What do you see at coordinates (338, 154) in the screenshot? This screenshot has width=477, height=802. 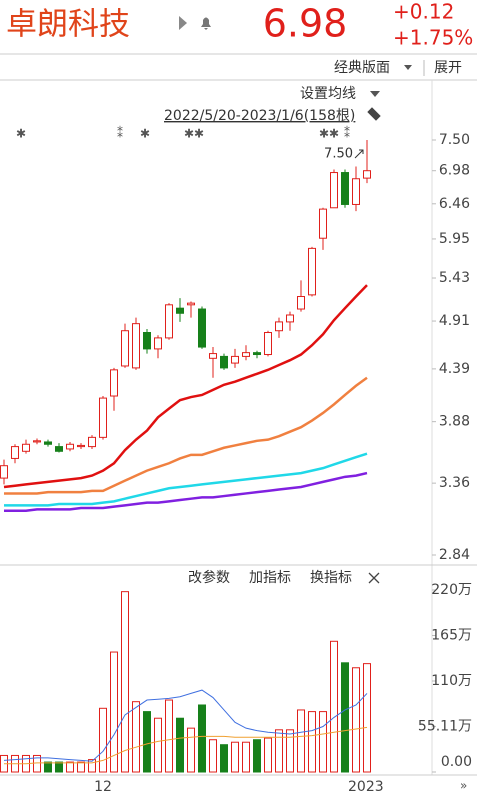 I see `high-annotation: 7.50` at bounding box center [338, 154].